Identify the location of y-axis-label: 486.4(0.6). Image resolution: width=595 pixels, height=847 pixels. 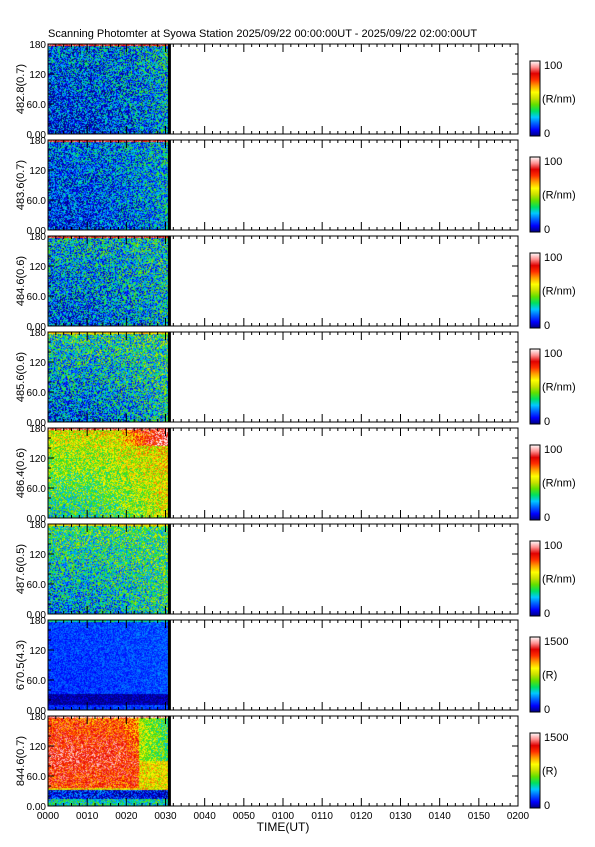
(21, 473).